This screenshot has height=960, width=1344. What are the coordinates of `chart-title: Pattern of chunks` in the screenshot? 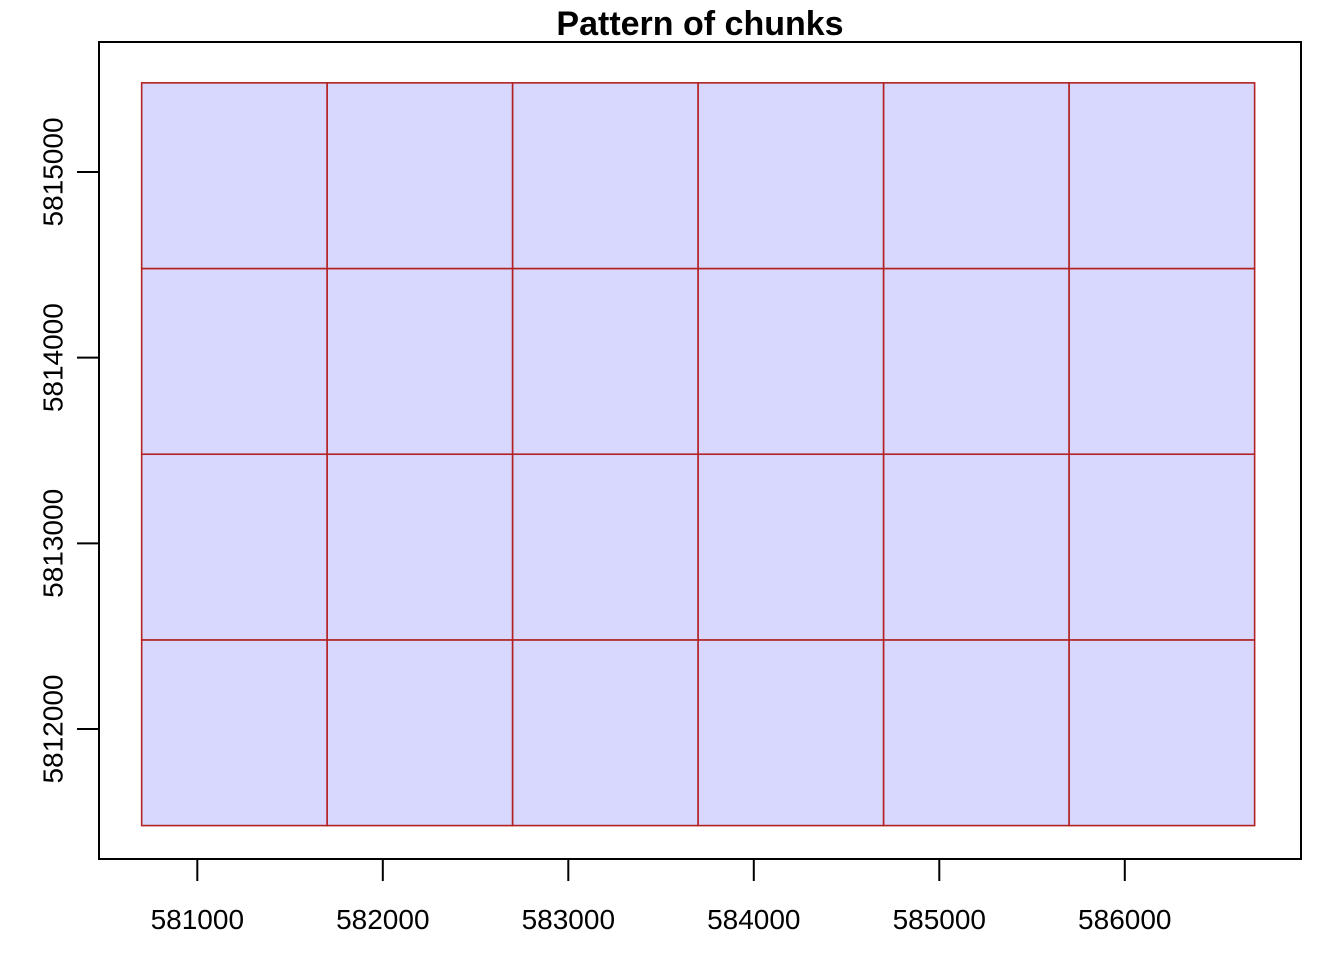 It's located at (699, 24).